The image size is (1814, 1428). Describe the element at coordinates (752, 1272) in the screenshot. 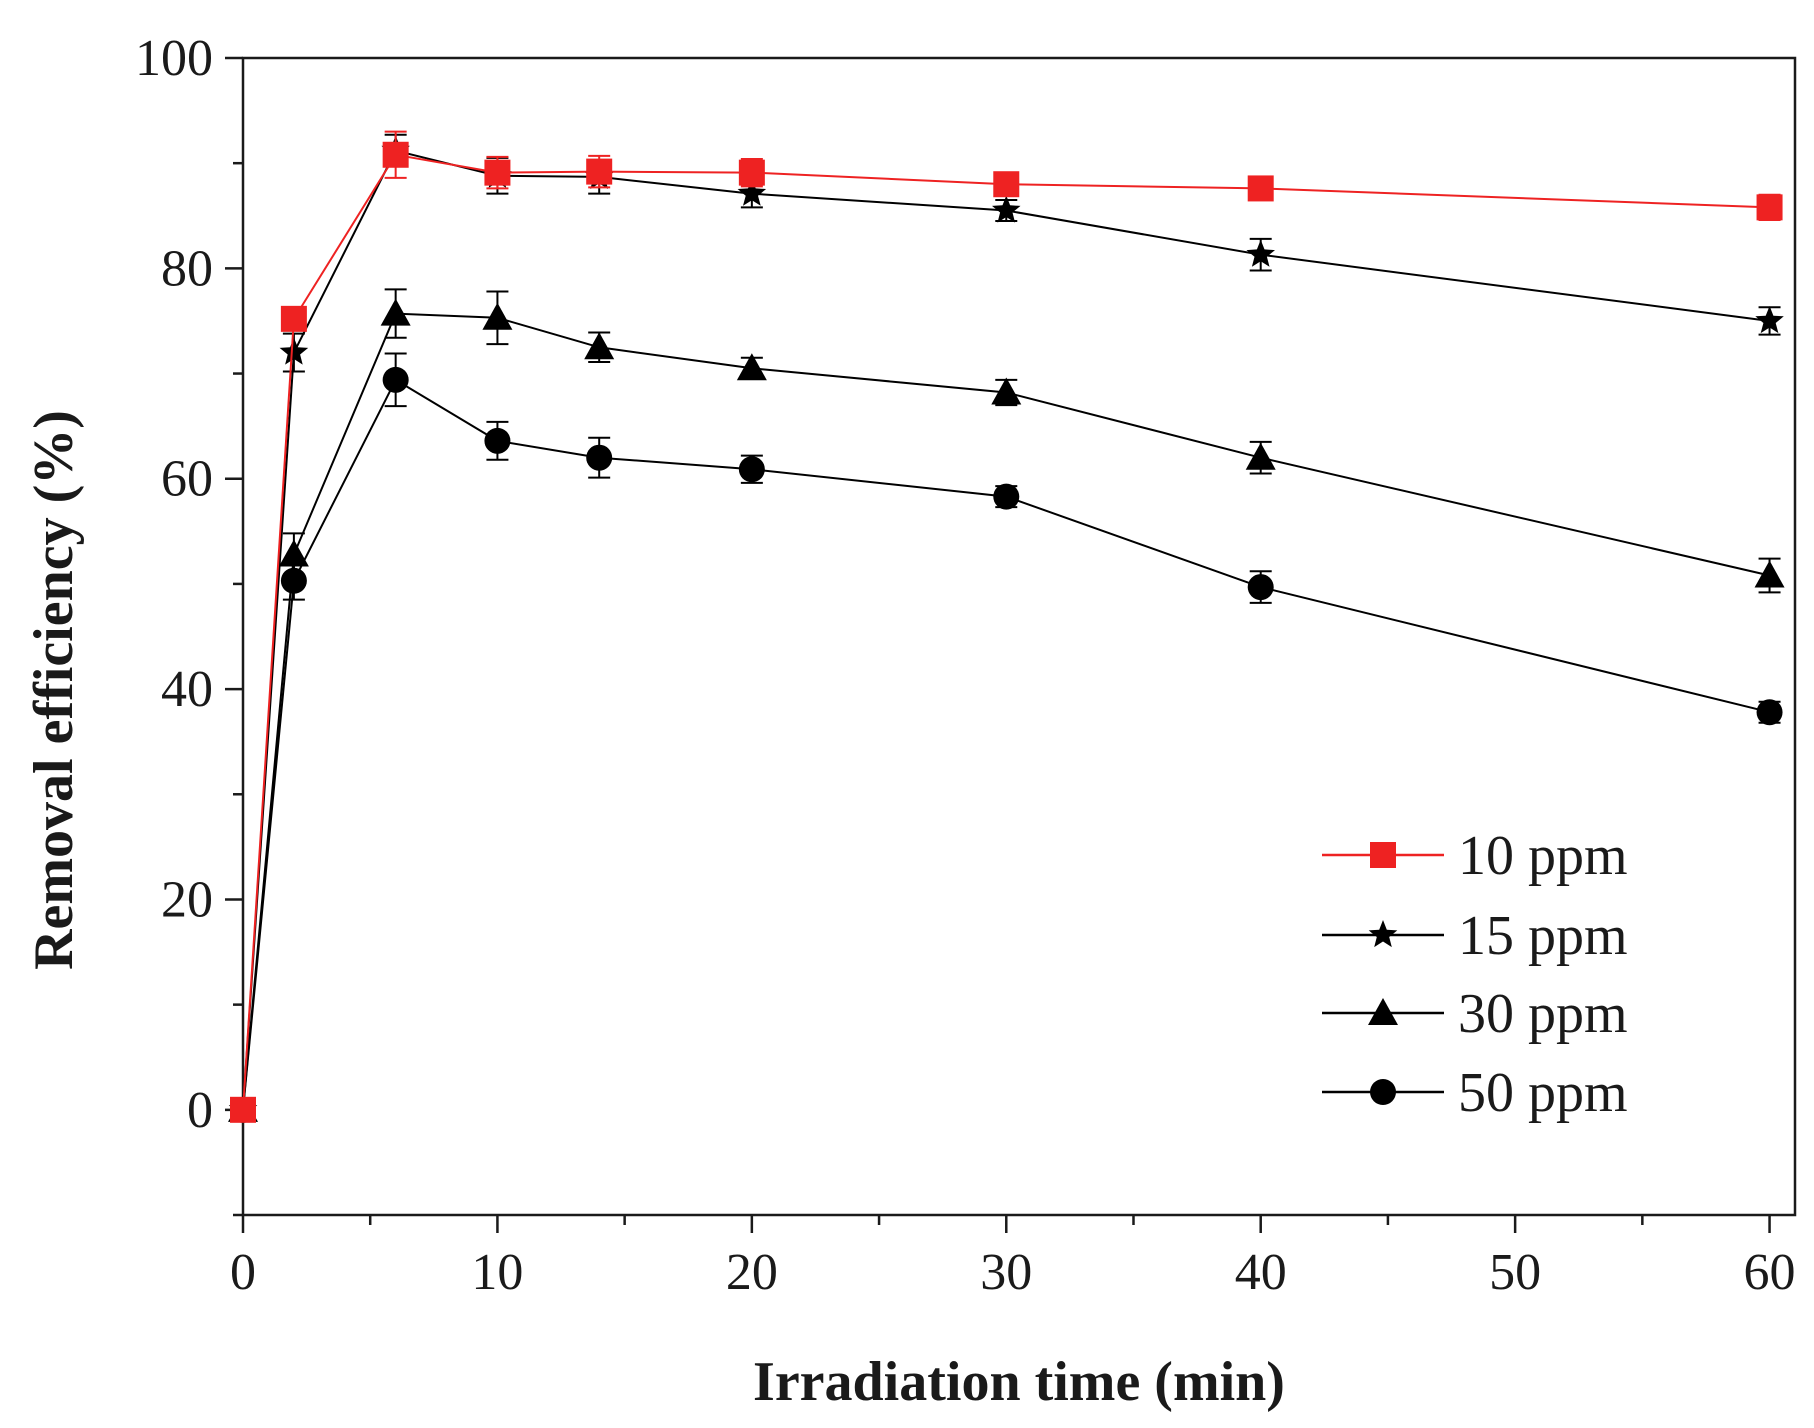

I see `x-tick-label: 20` at that location.